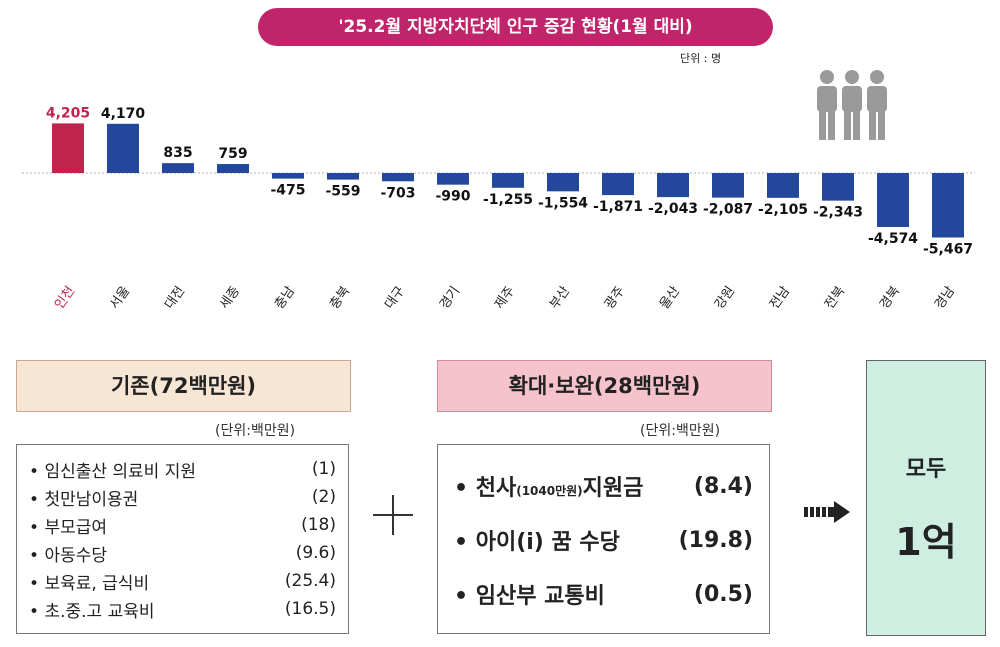 Image resolution: width=1000 pixels, height=647 pixels. I want to click on list-item: 임산부 교통비 (0.5), so click(603, 594).